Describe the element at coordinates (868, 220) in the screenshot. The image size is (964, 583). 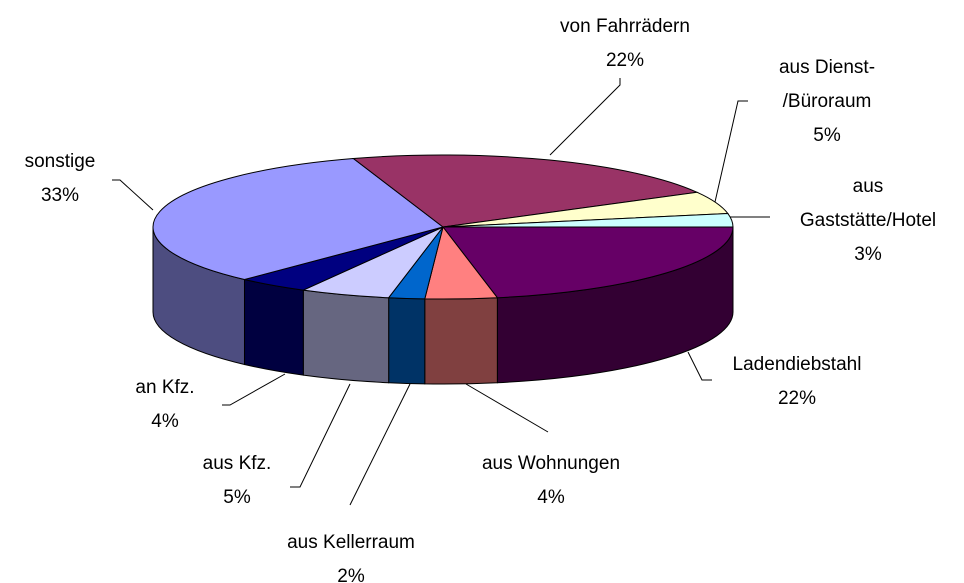
I see `slice-label: Gaststätte/Hotel` at that location.